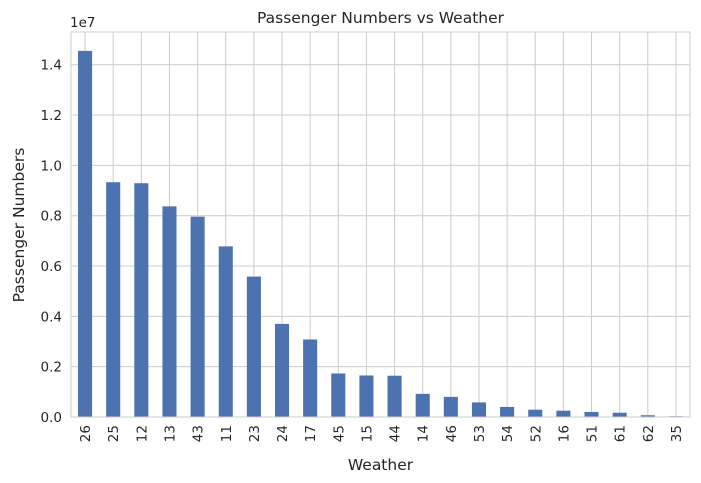 Image resolution: width=701 pixels, height=483 pixels. I want to click on x-tick-label: 43, so click(199, 433).